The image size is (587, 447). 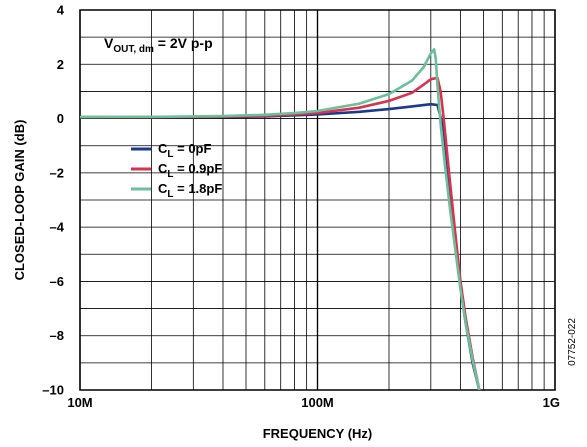 What do you see at coordinates (60, 118) in the screenshot?
I see `y-tick-label: 0` at bounding box center [60, 118].